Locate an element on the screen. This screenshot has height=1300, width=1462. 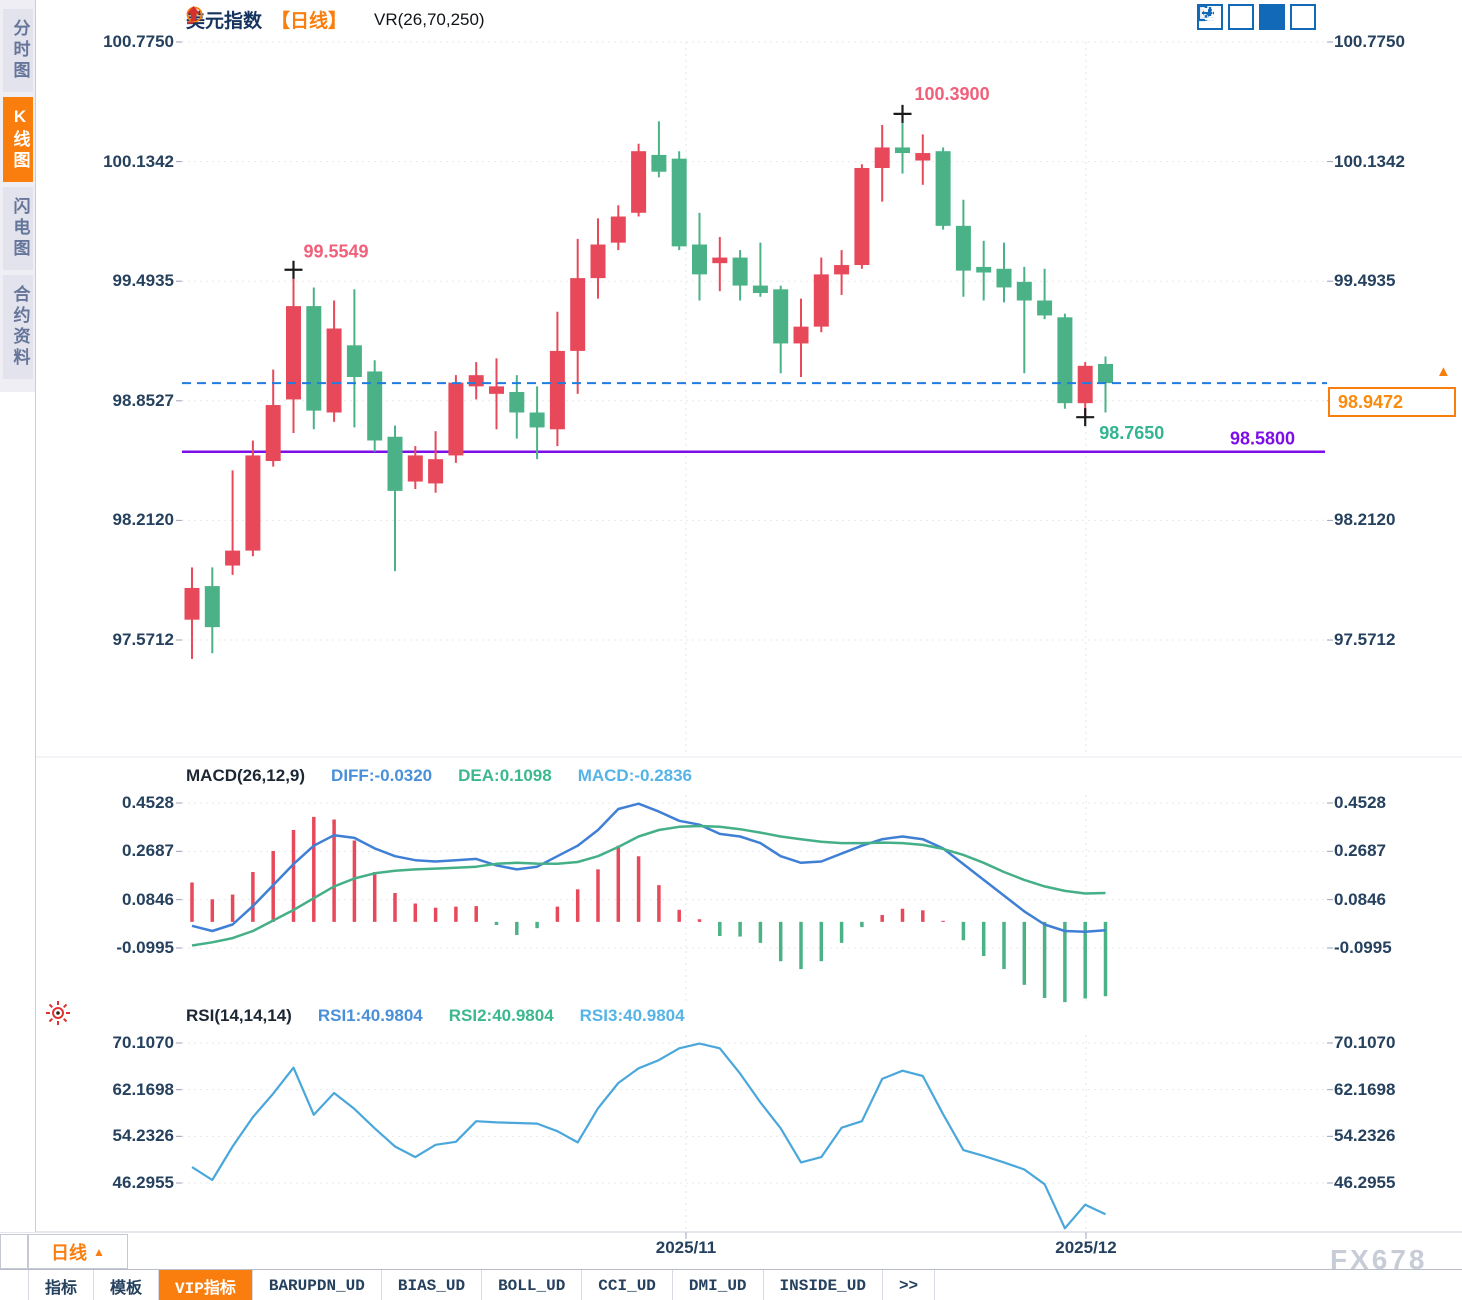
rsi-title: RSI(14,14,14) is located at coordinates (239, 1015).